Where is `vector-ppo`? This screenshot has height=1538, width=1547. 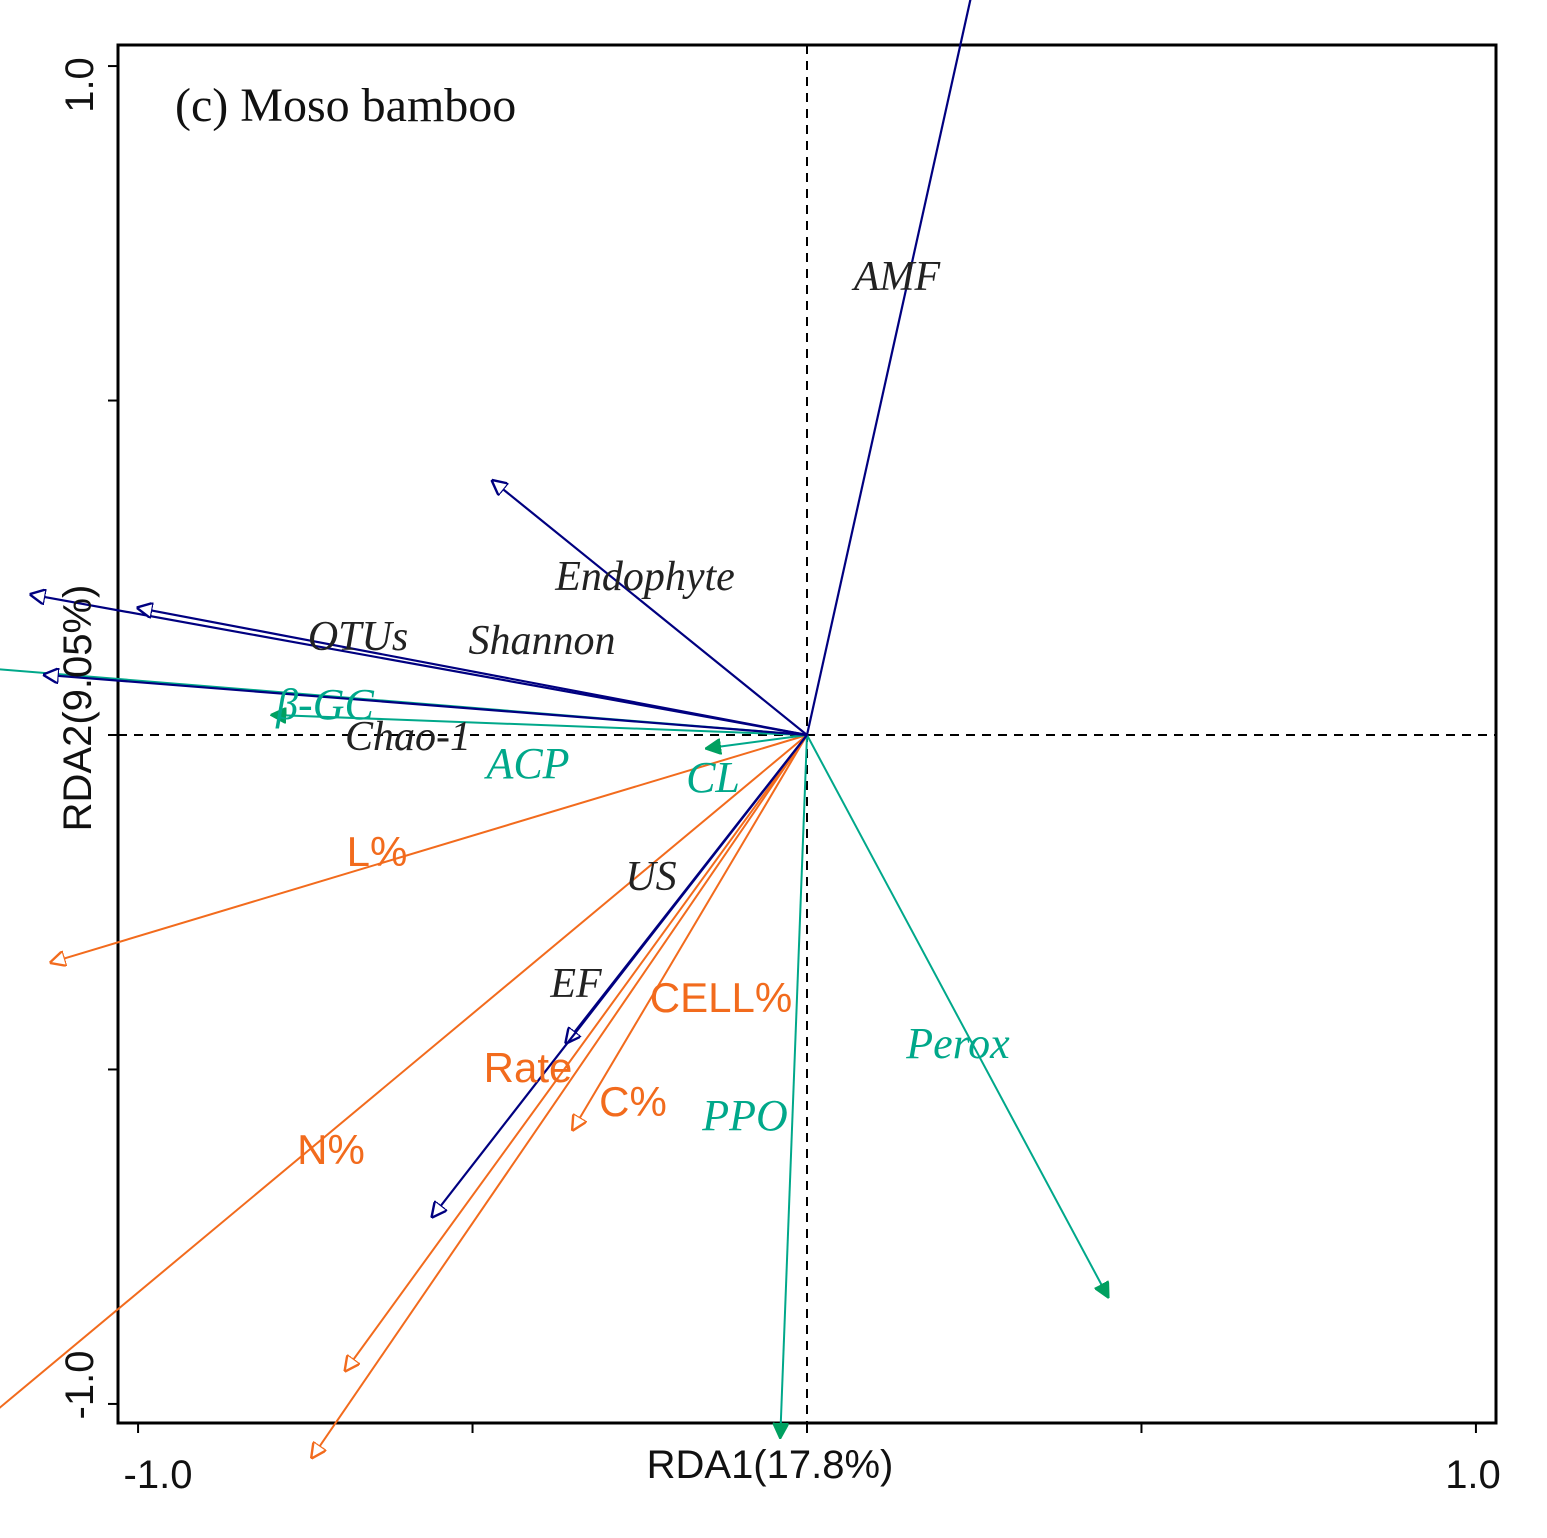
vector-ppo is located at coordinates (794, 1085).